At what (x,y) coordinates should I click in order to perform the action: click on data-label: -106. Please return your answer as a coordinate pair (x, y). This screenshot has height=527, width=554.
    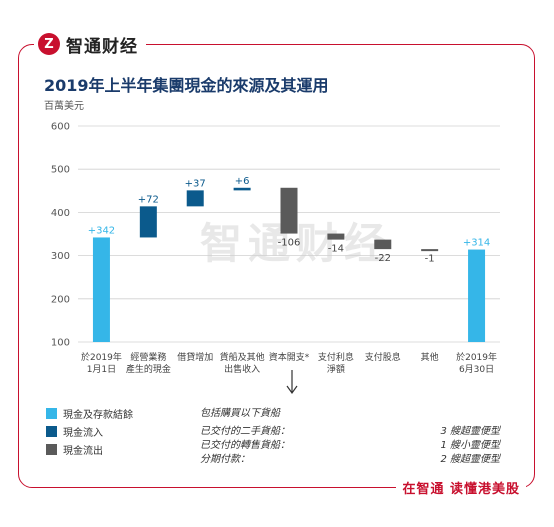
    Looking at the image, I should click on (289, 243).